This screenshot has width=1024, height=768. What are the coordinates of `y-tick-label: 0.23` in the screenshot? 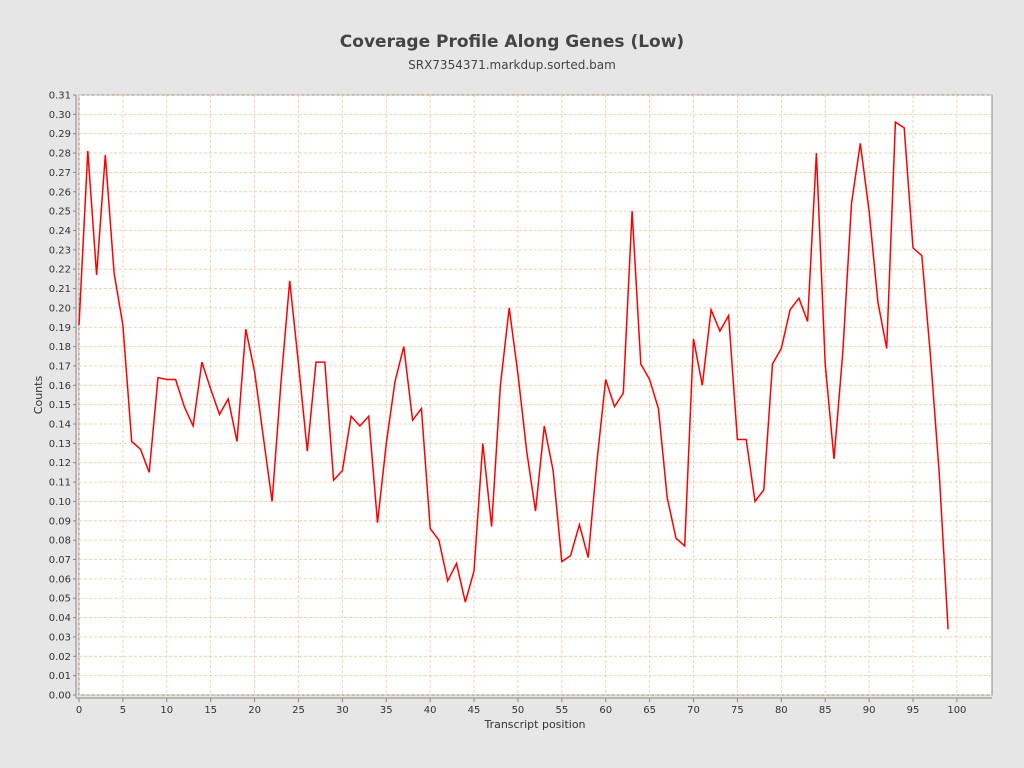 It's located at (60, 250).